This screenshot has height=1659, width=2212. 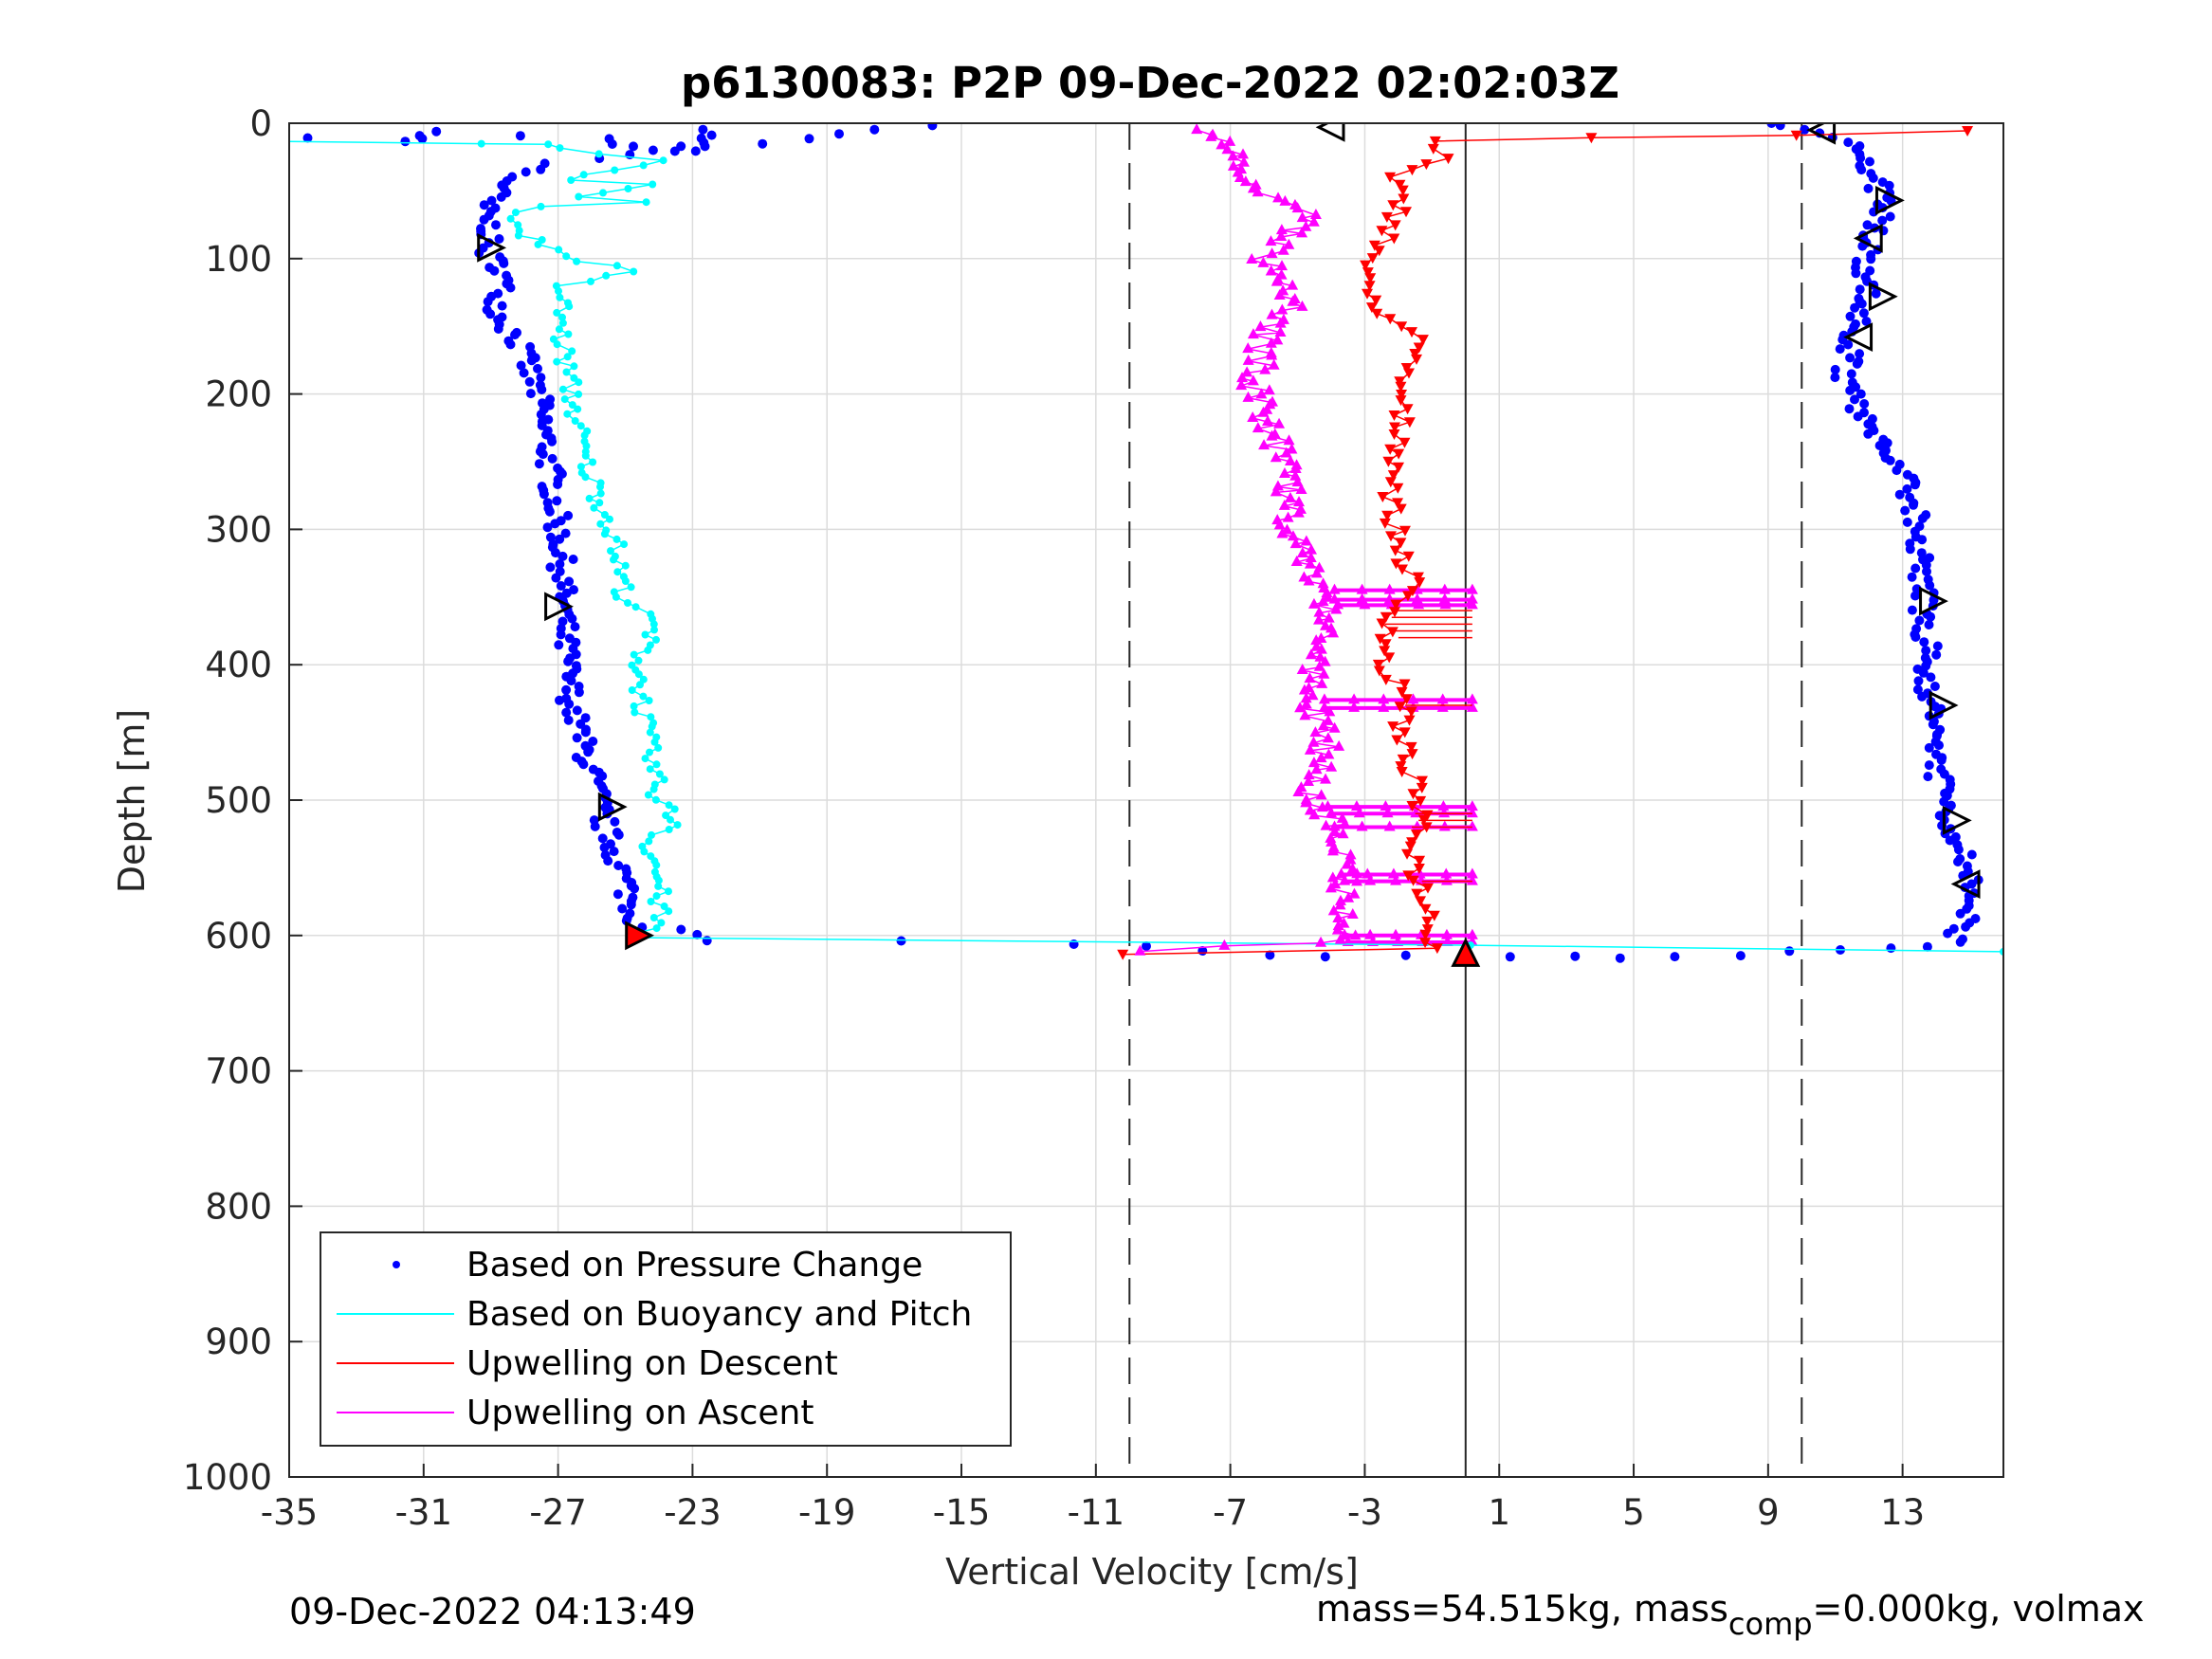 I want to click on y-tick-label: 900, so click(x=238, y=1342).